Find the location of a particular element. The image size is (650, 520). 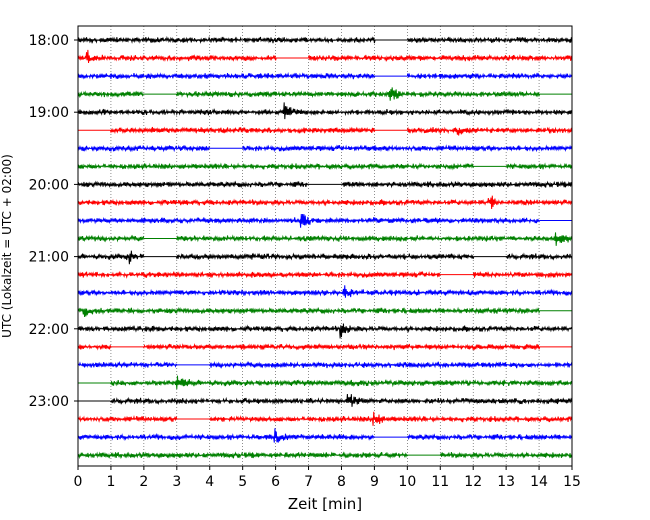

x-axis-ticks: 0 1 2 3 4 5 6 7 8 9 10 11 12 13 14 15 is located at coordinates (327, 478).